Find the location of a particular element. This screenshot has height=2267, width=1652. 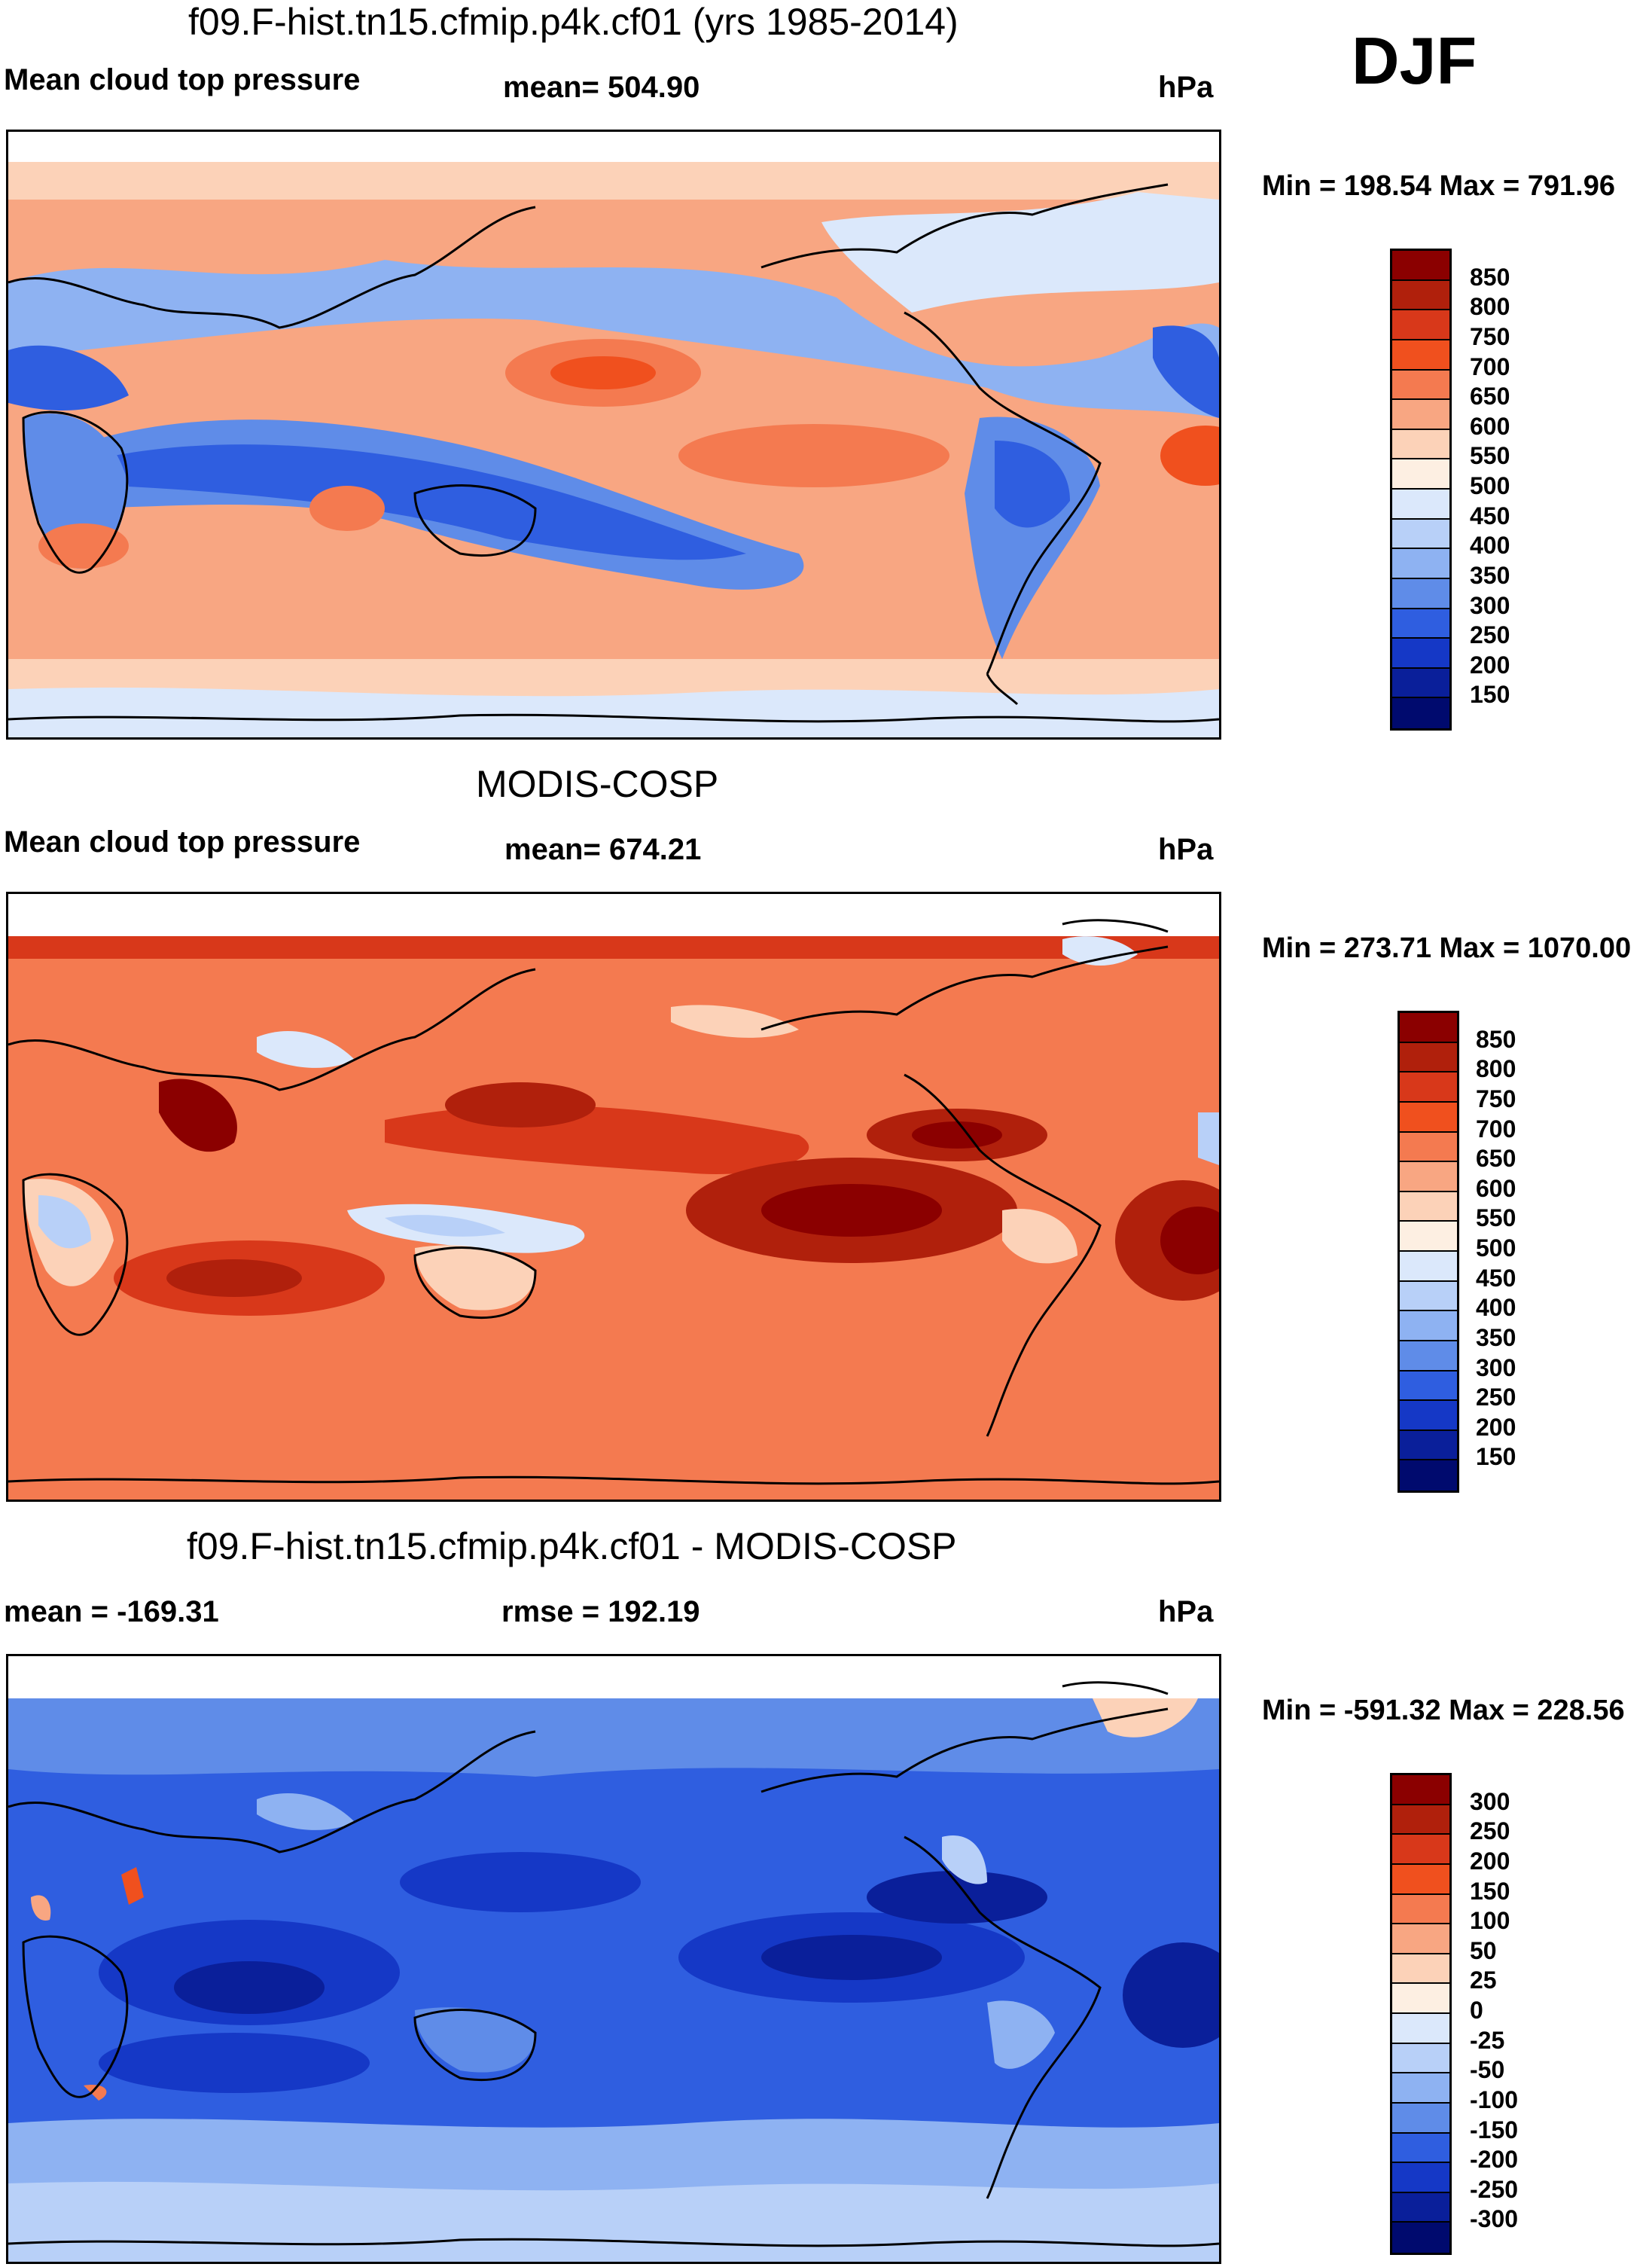

panel-3-rmse-label: rmse = 192.19 is located at coordinates (601, 1611).